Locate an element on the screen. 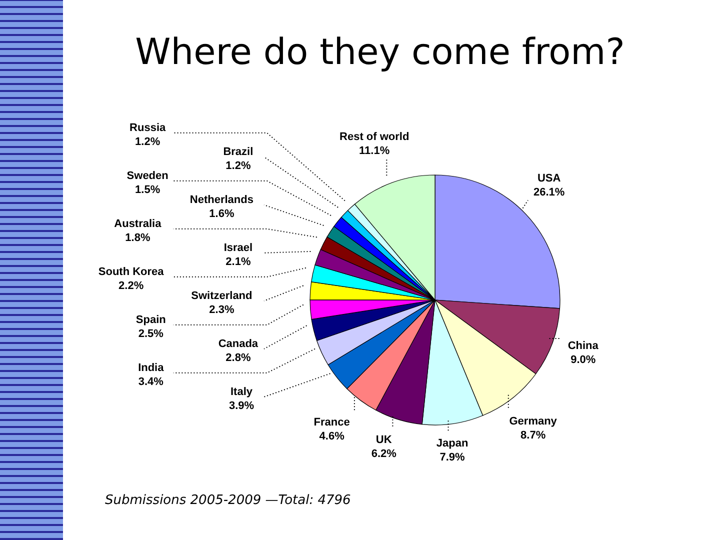 This screenshot has height=540, width=720. slice-label: Rest of world is located at coordinates (375, 136).